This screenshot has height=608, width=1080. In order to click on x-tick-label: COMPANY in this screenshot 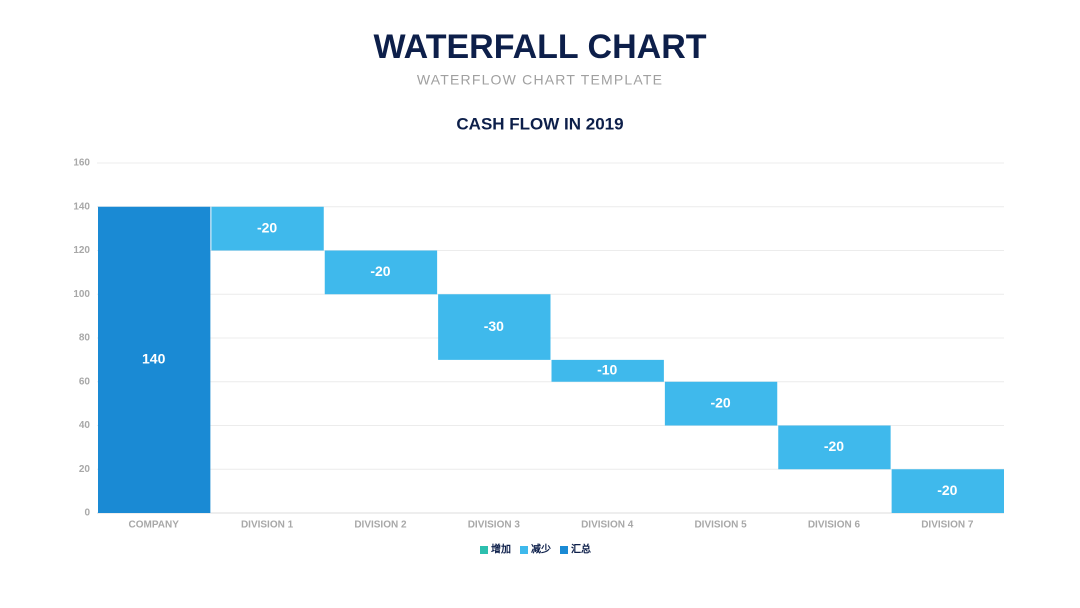, I will do `click(154, 525)`.